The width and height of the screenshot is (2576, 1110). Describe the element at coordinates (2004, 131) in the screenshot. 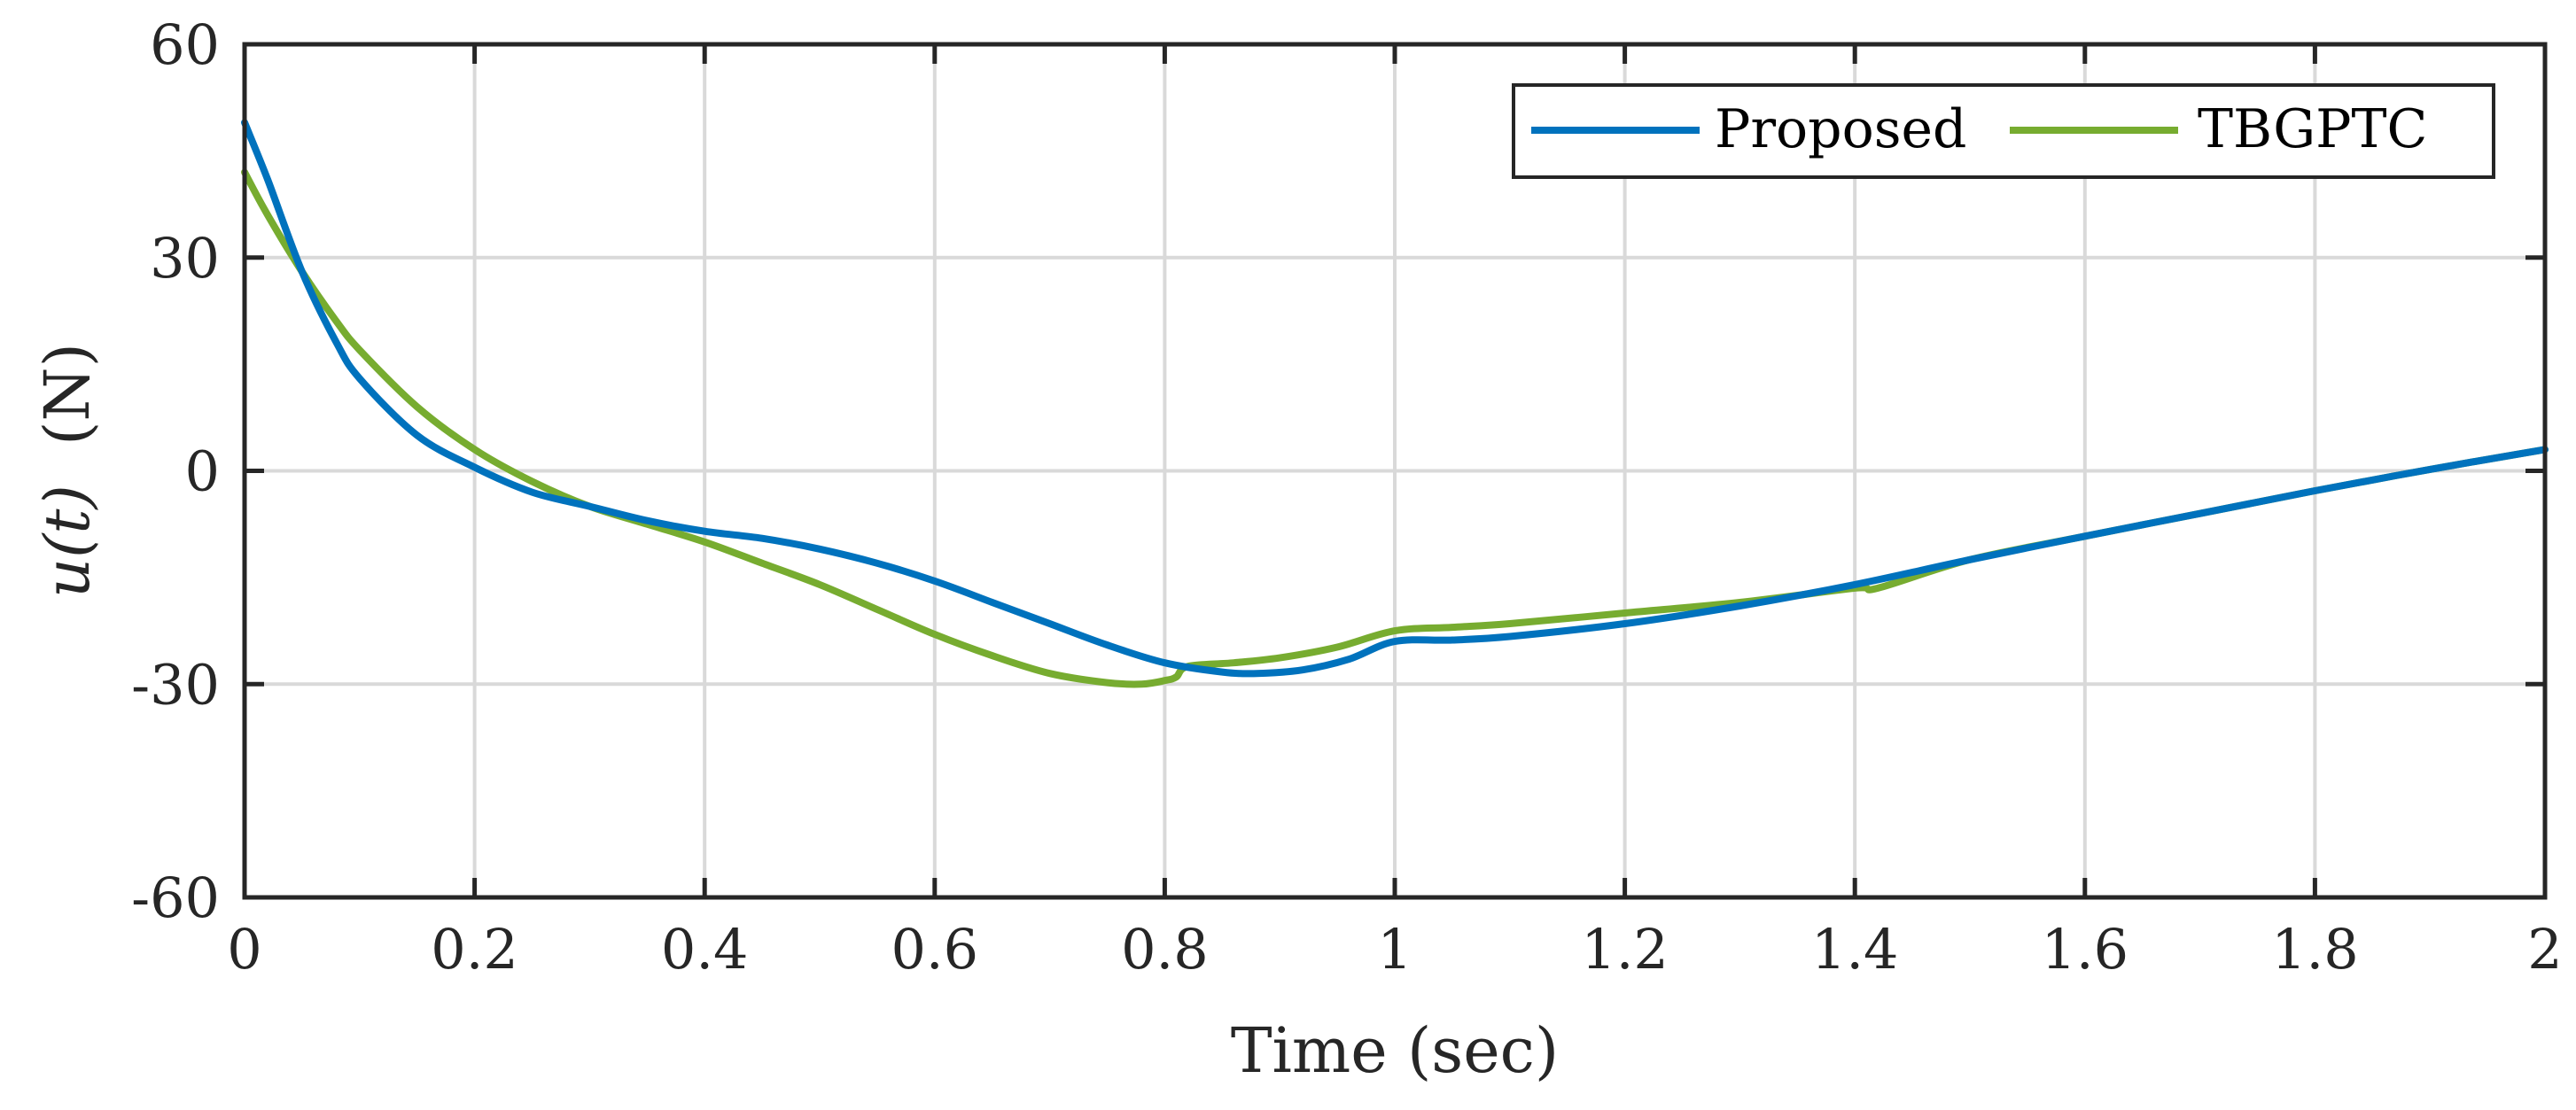

I see `legend: Proposed TBGPTC` at that location.